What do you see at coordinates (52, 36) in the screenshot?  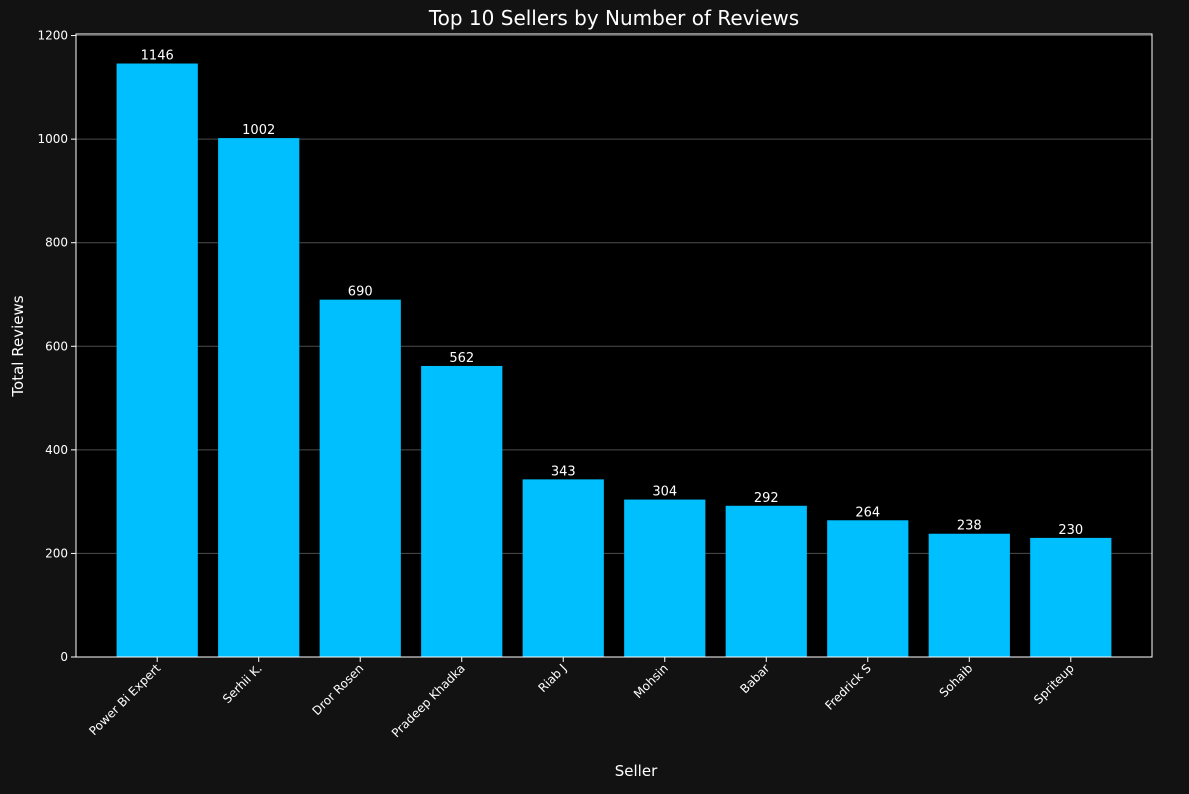 I see `y-tick-label-6: 1200` at bounding box center [52, 36].